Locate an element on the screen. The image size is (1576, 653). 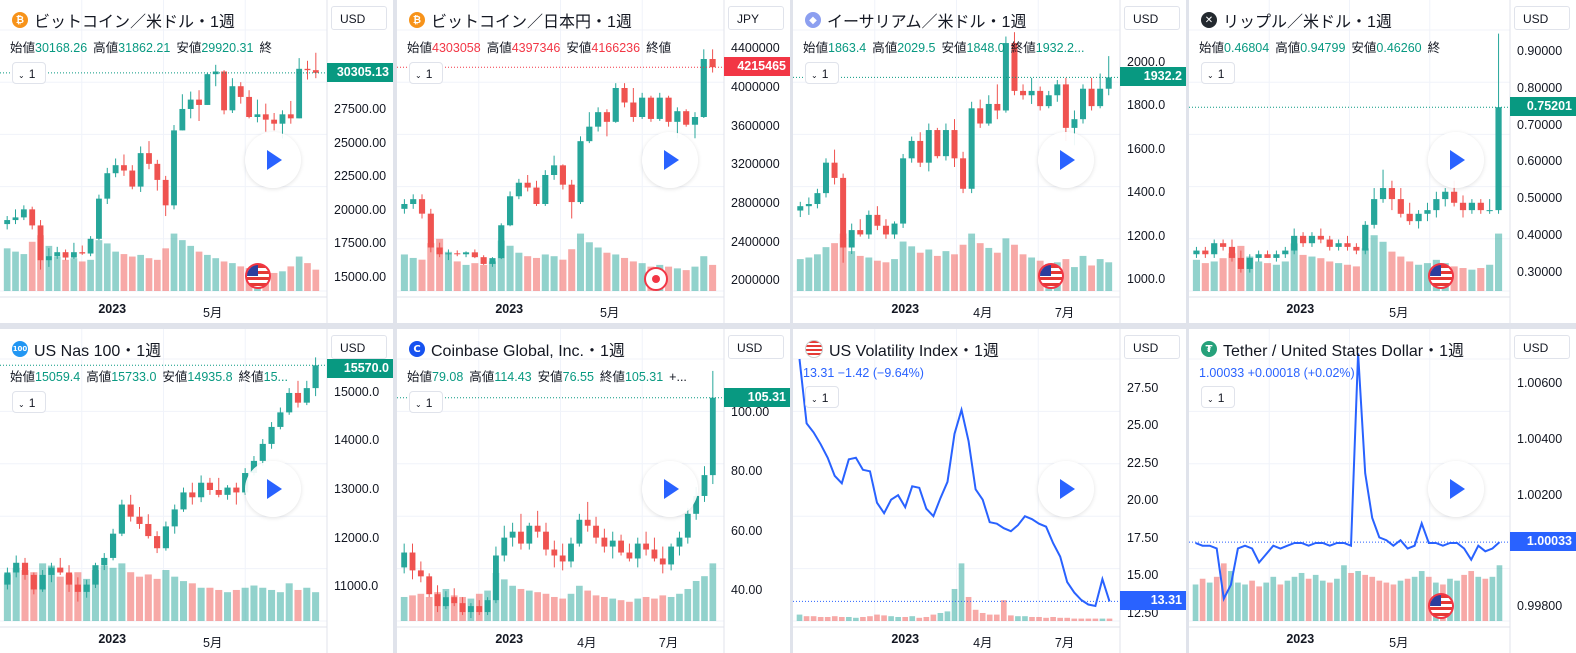
symbol-title: ◆ イーサリアム／米ドル・1週 is located at coordinates (915, 20).